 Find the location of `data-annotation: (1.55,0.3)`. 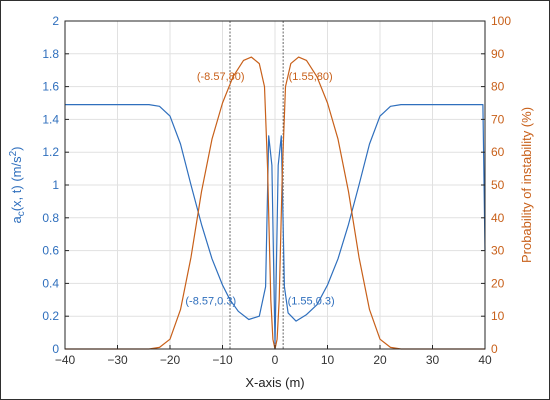

data-annotation: (1.55,0.3) is located at coordinates (311, 302).